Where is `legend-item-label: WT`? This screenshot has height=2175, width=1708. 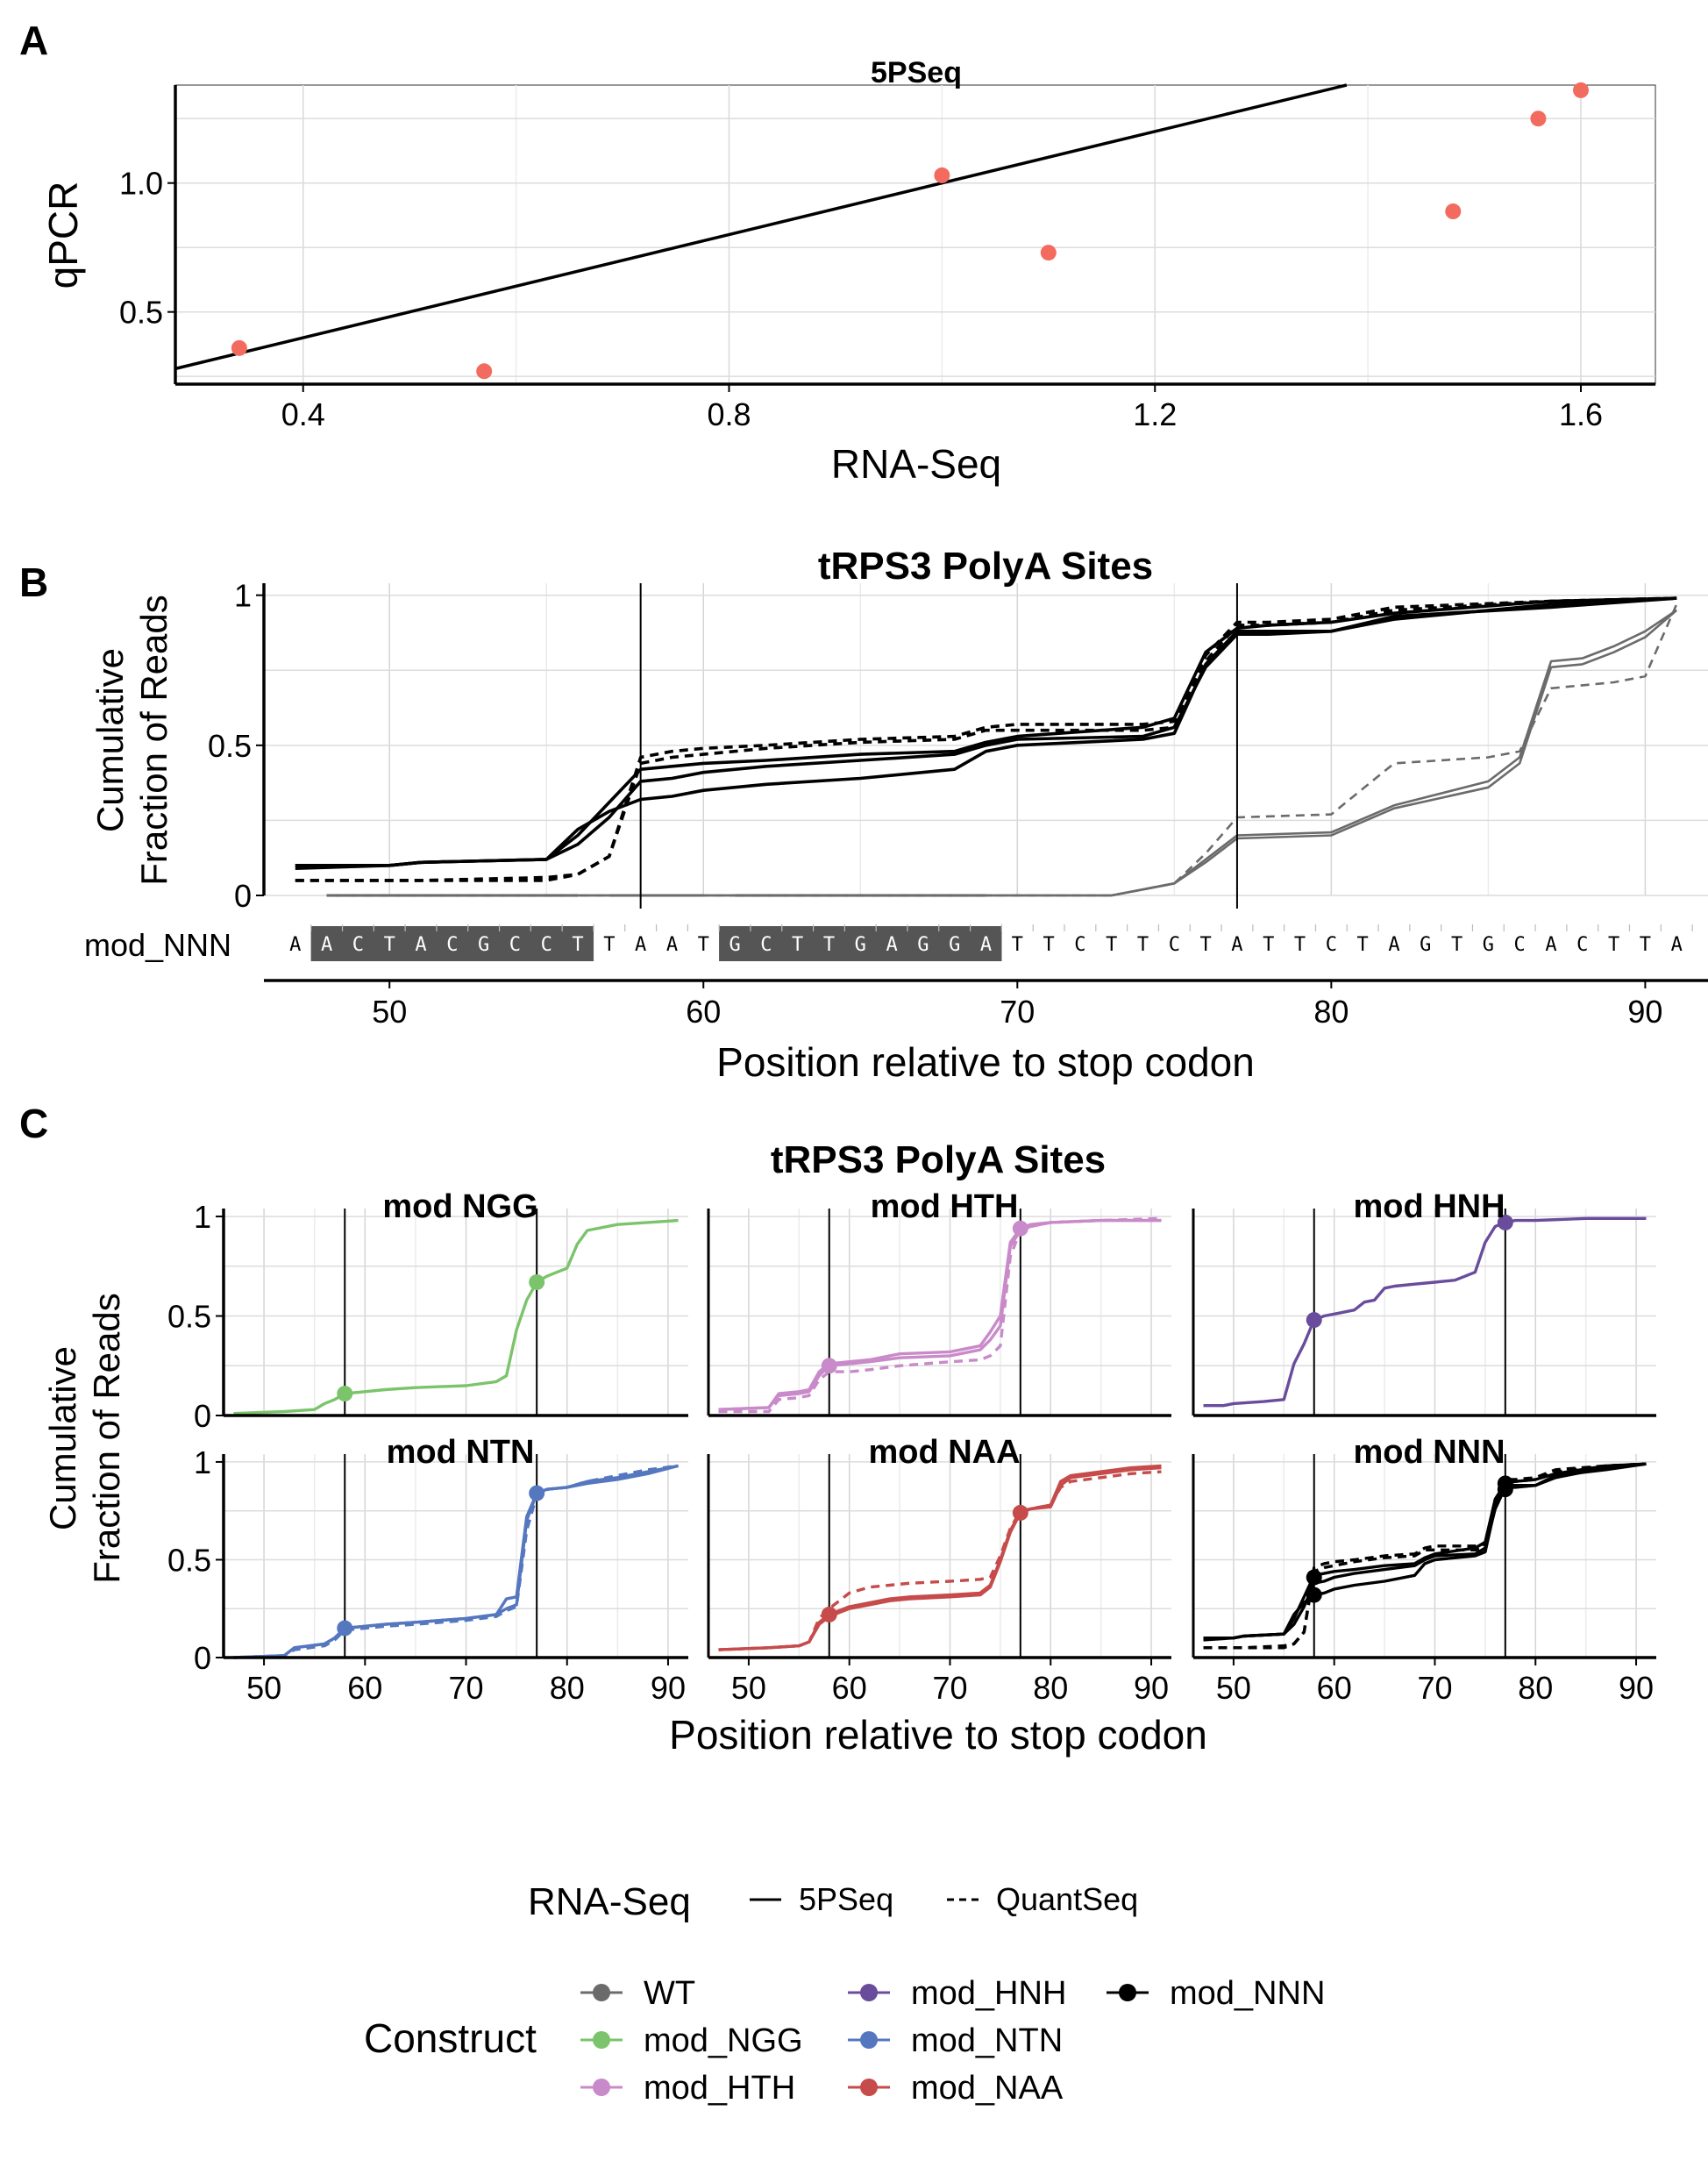
legend-item-label: WT is located at coordinates (669, 1993).